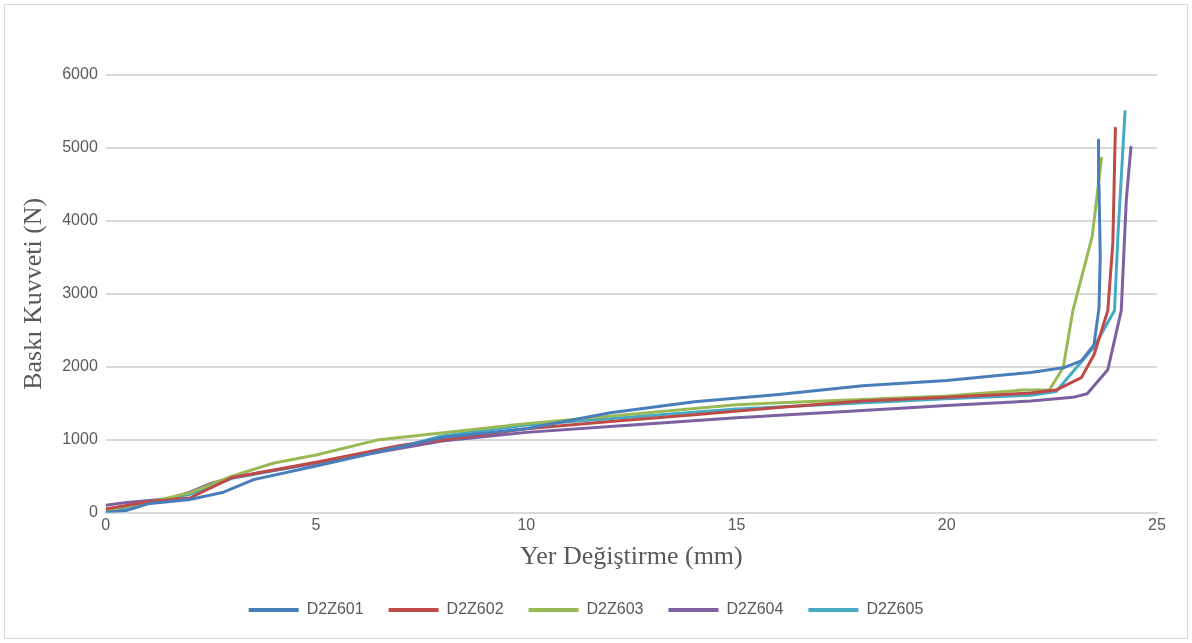 The height and width of the screenshot is (643, 1192). What do you see at coordinates (316, 524) in the screenshot?
I see `x-tick-label: 5` at bounding box center [316, 524].